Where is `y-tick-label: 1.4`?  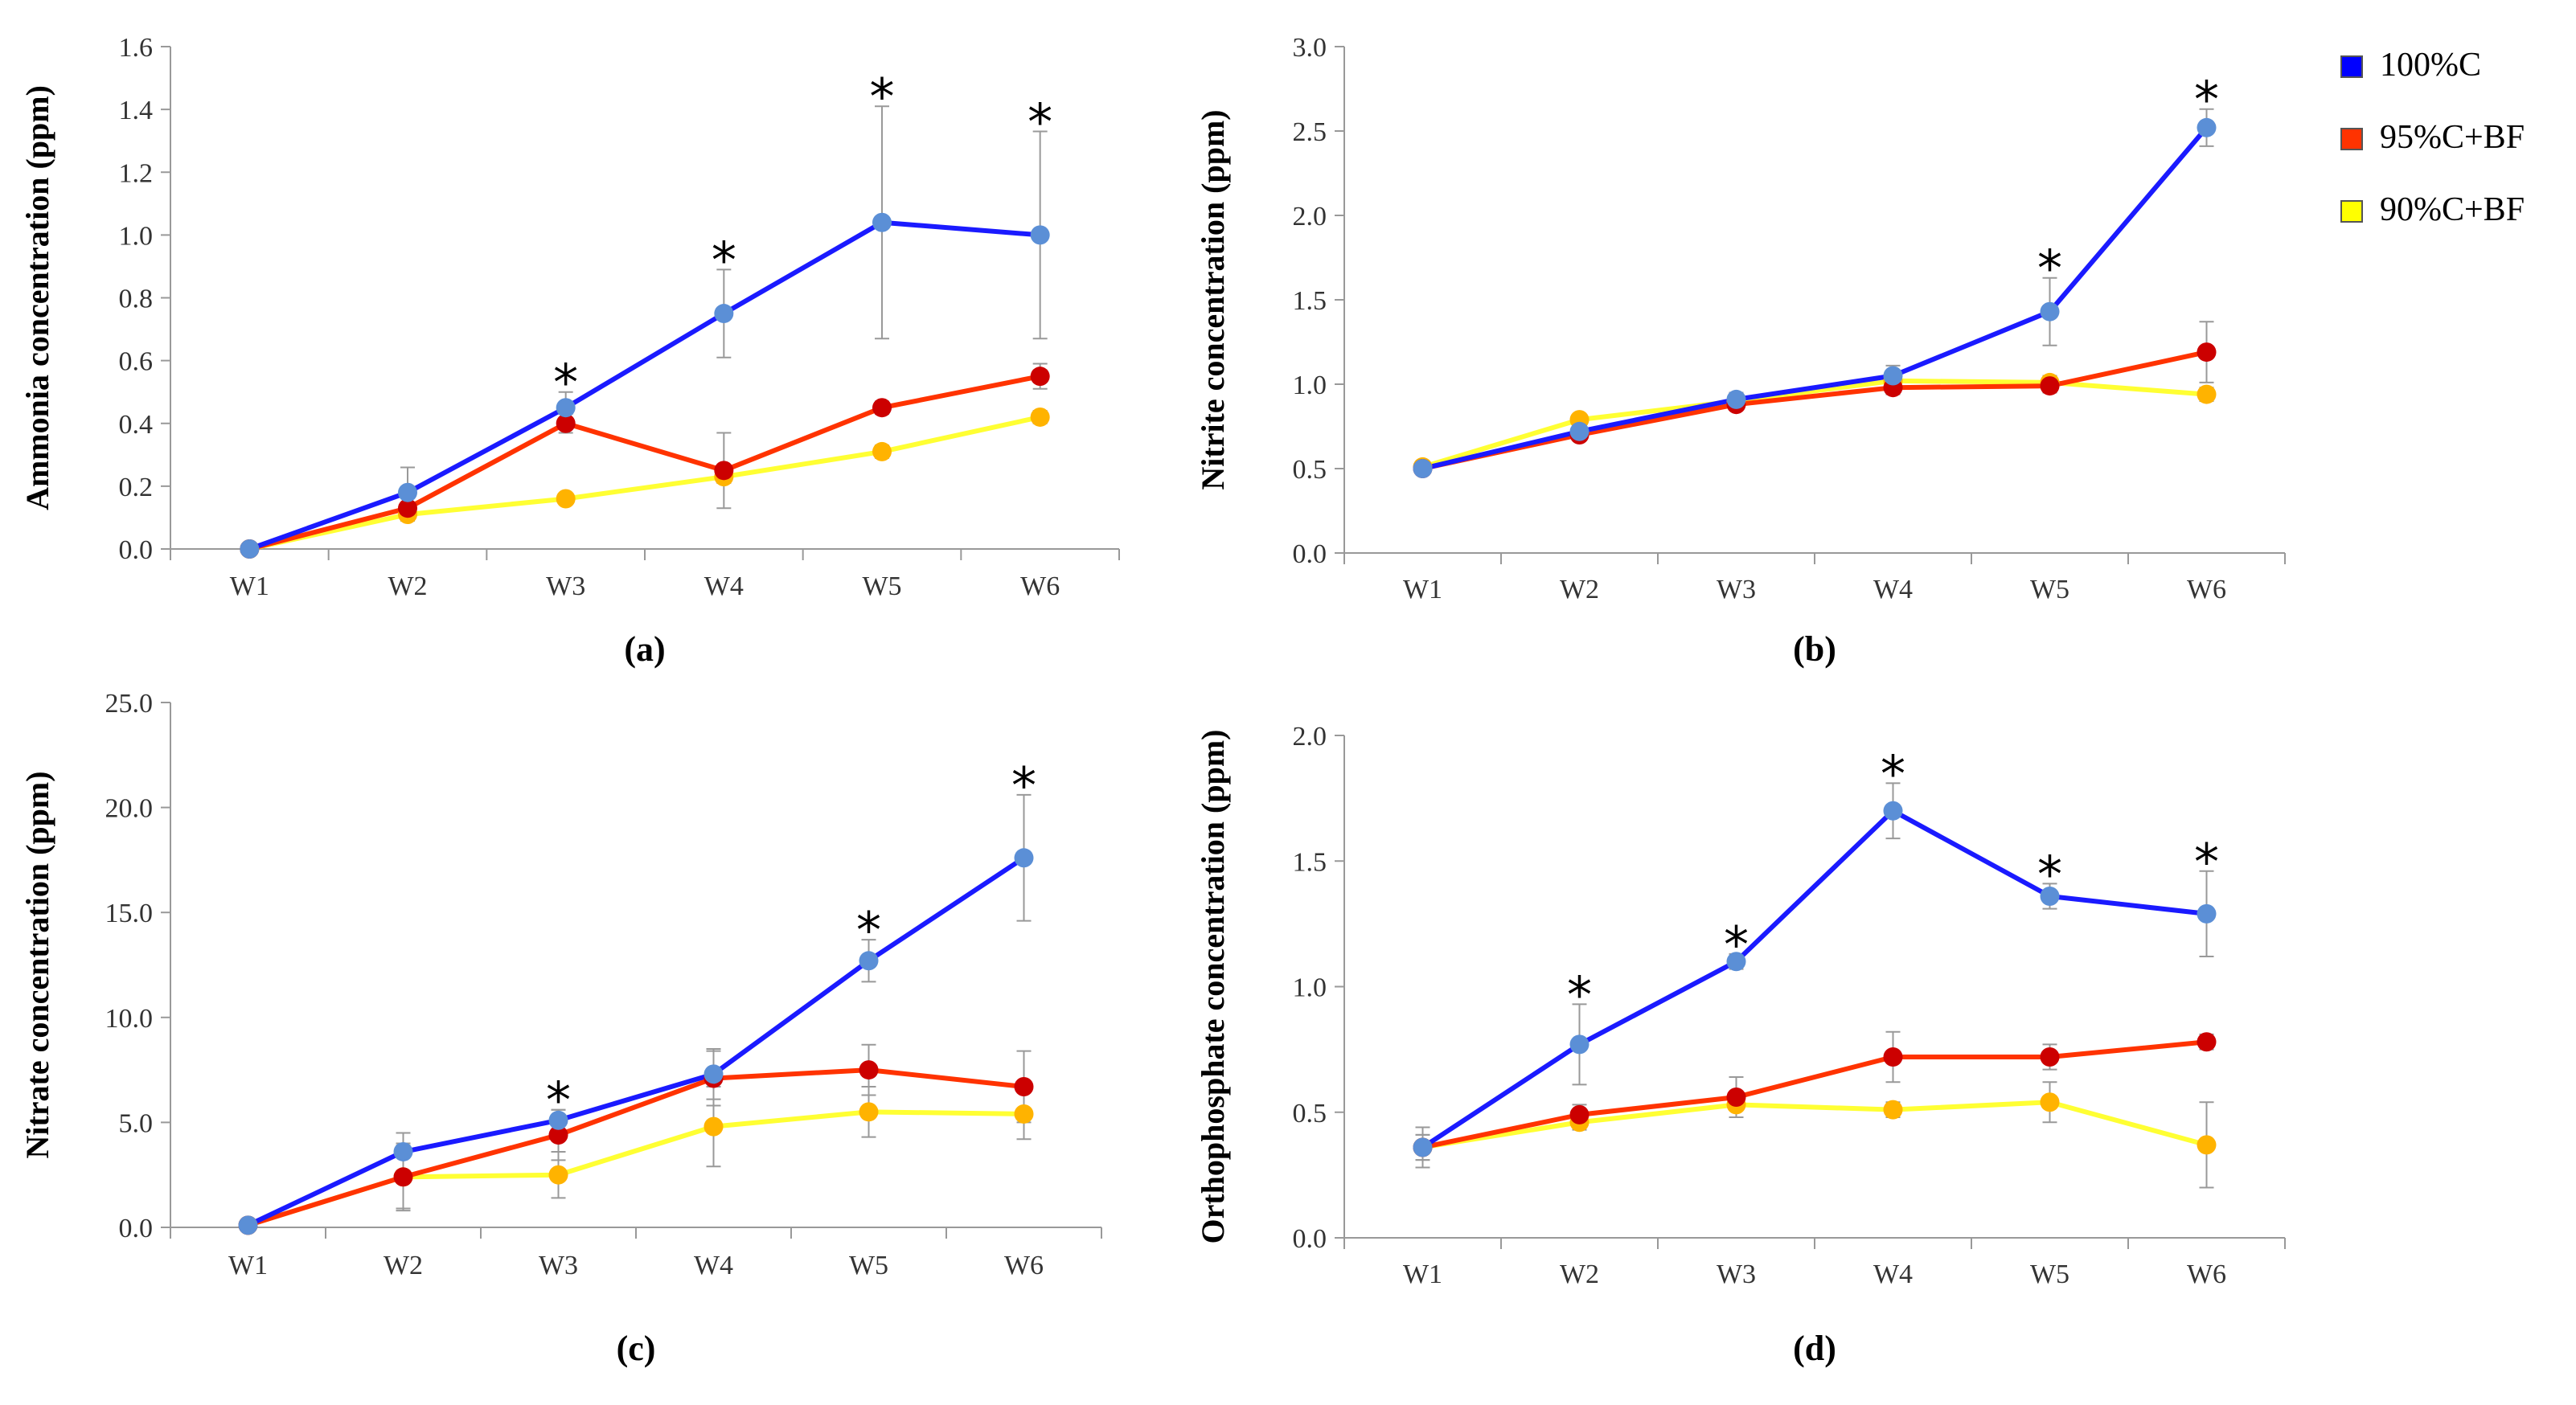 y-tick-label: 1.4 is located at coordinates (136, 110).